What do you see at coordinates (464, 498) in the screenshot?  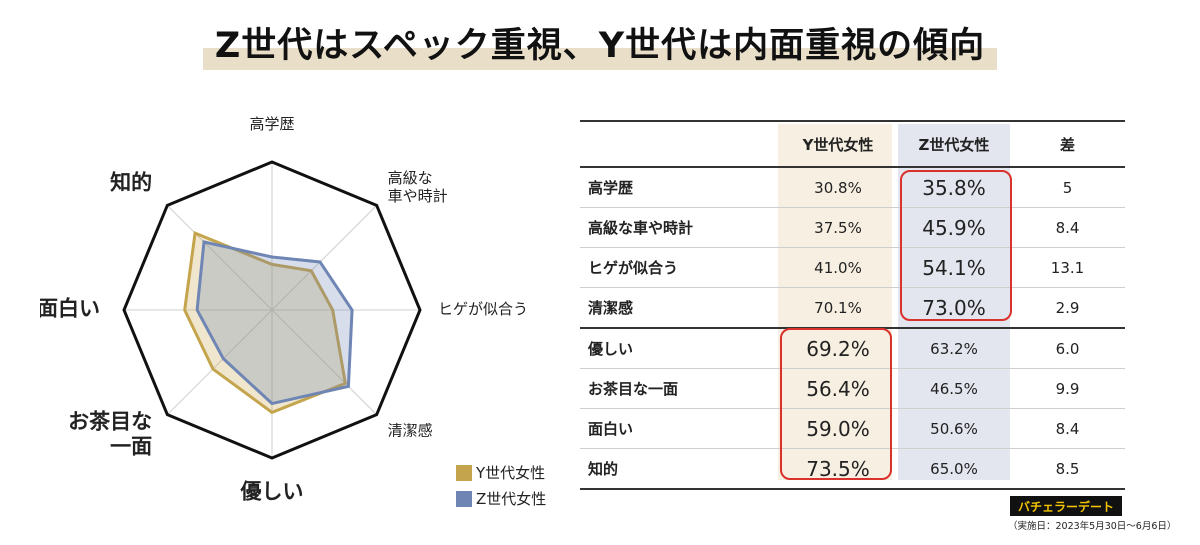 I see `legend-swatch-z` at bounding box center [464, 498].